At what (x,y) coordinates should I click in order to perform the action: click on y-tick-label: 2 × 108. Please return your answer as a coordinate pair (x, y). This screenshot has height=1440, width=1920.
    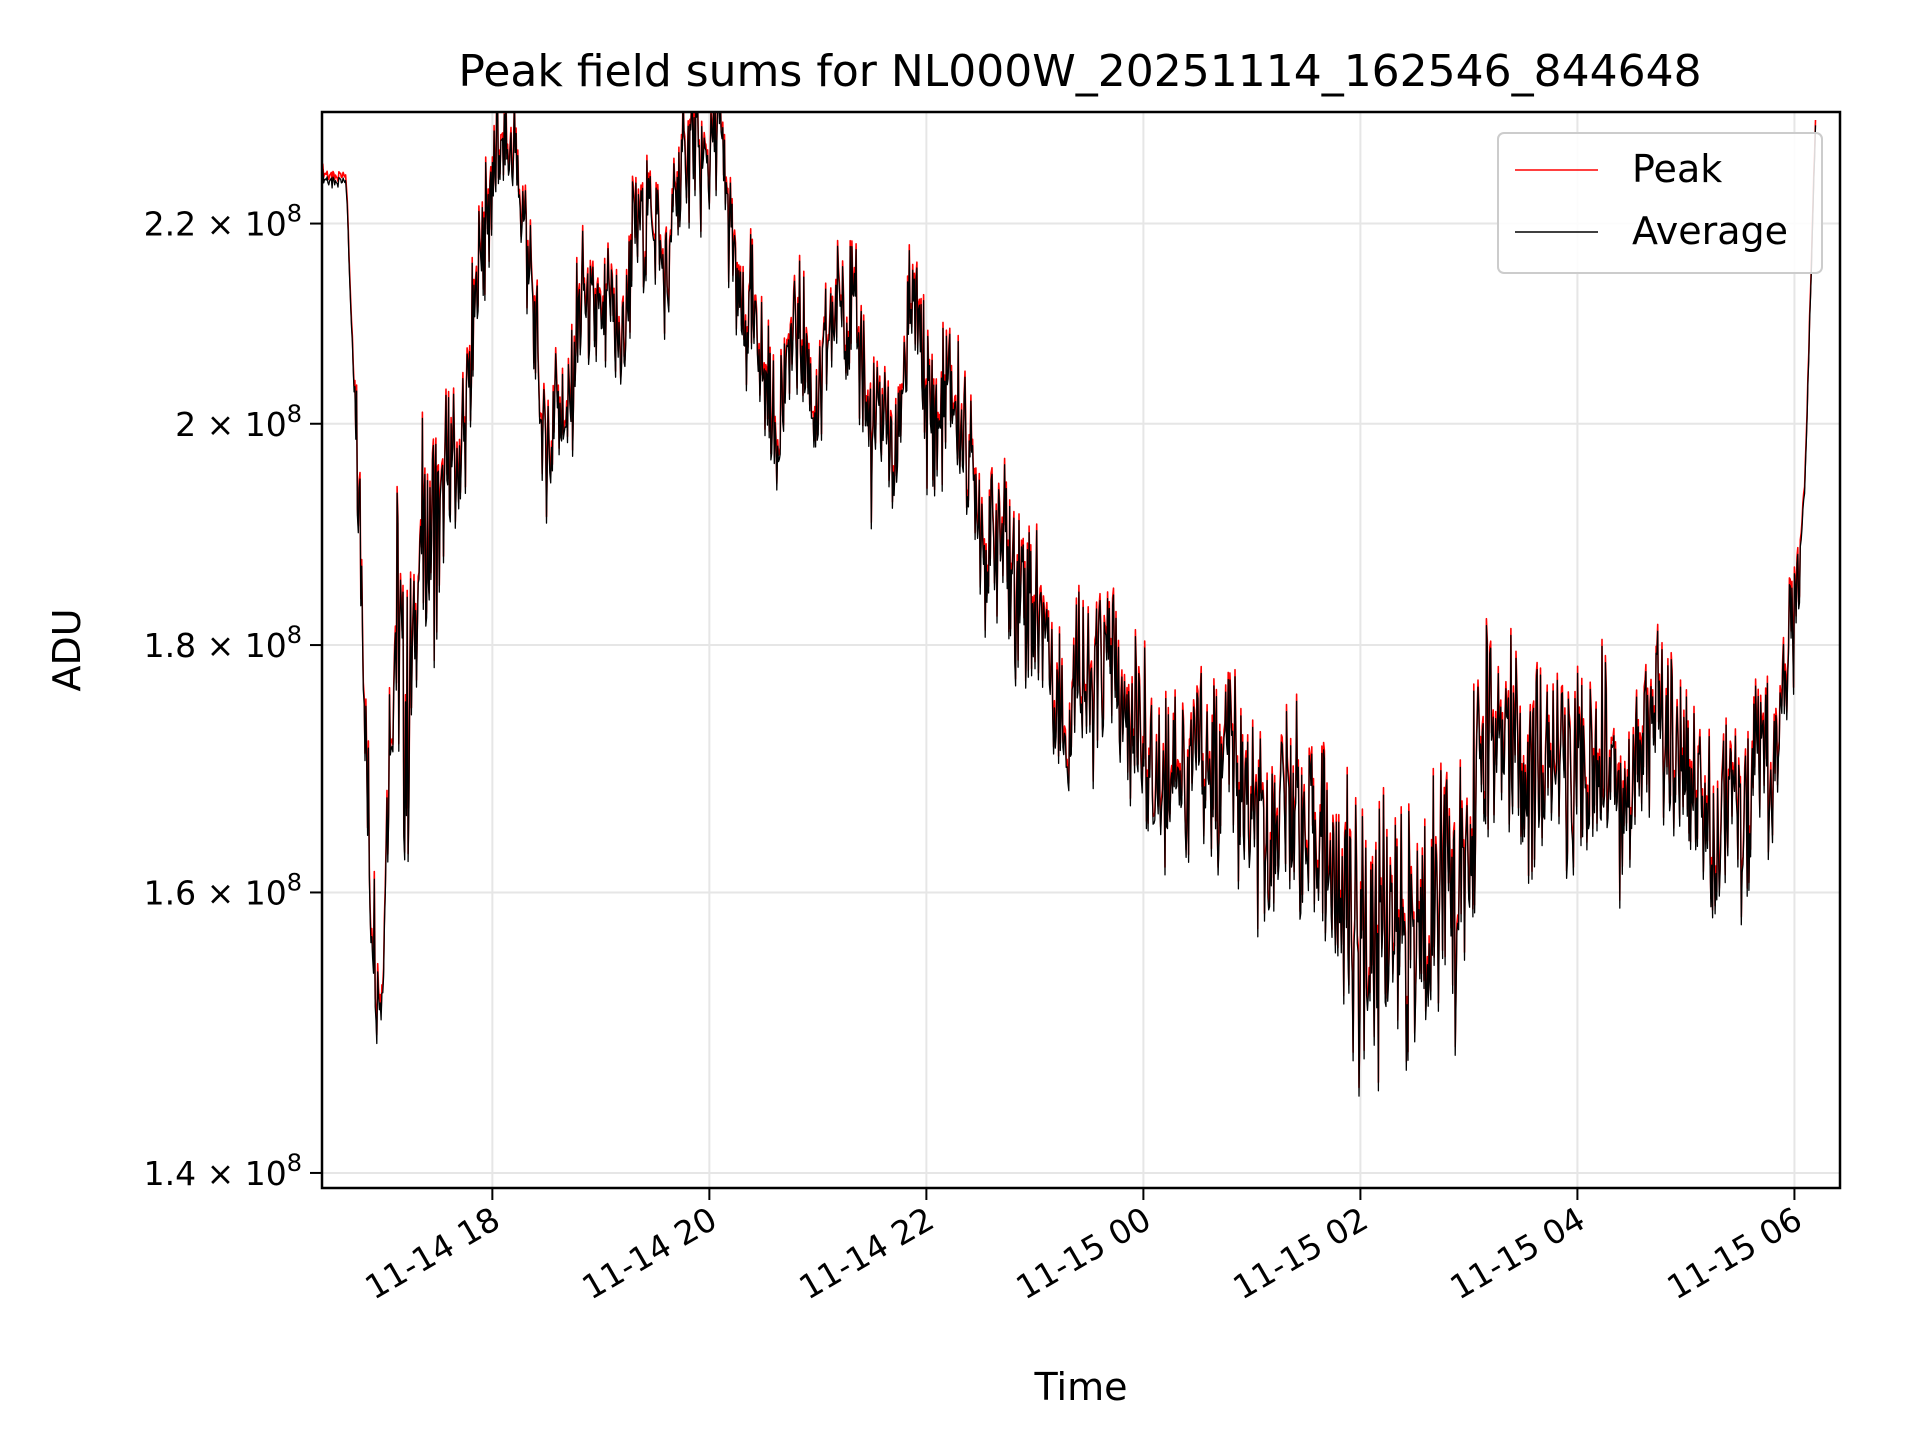
    Looking at the image, I should click on (238, 422).